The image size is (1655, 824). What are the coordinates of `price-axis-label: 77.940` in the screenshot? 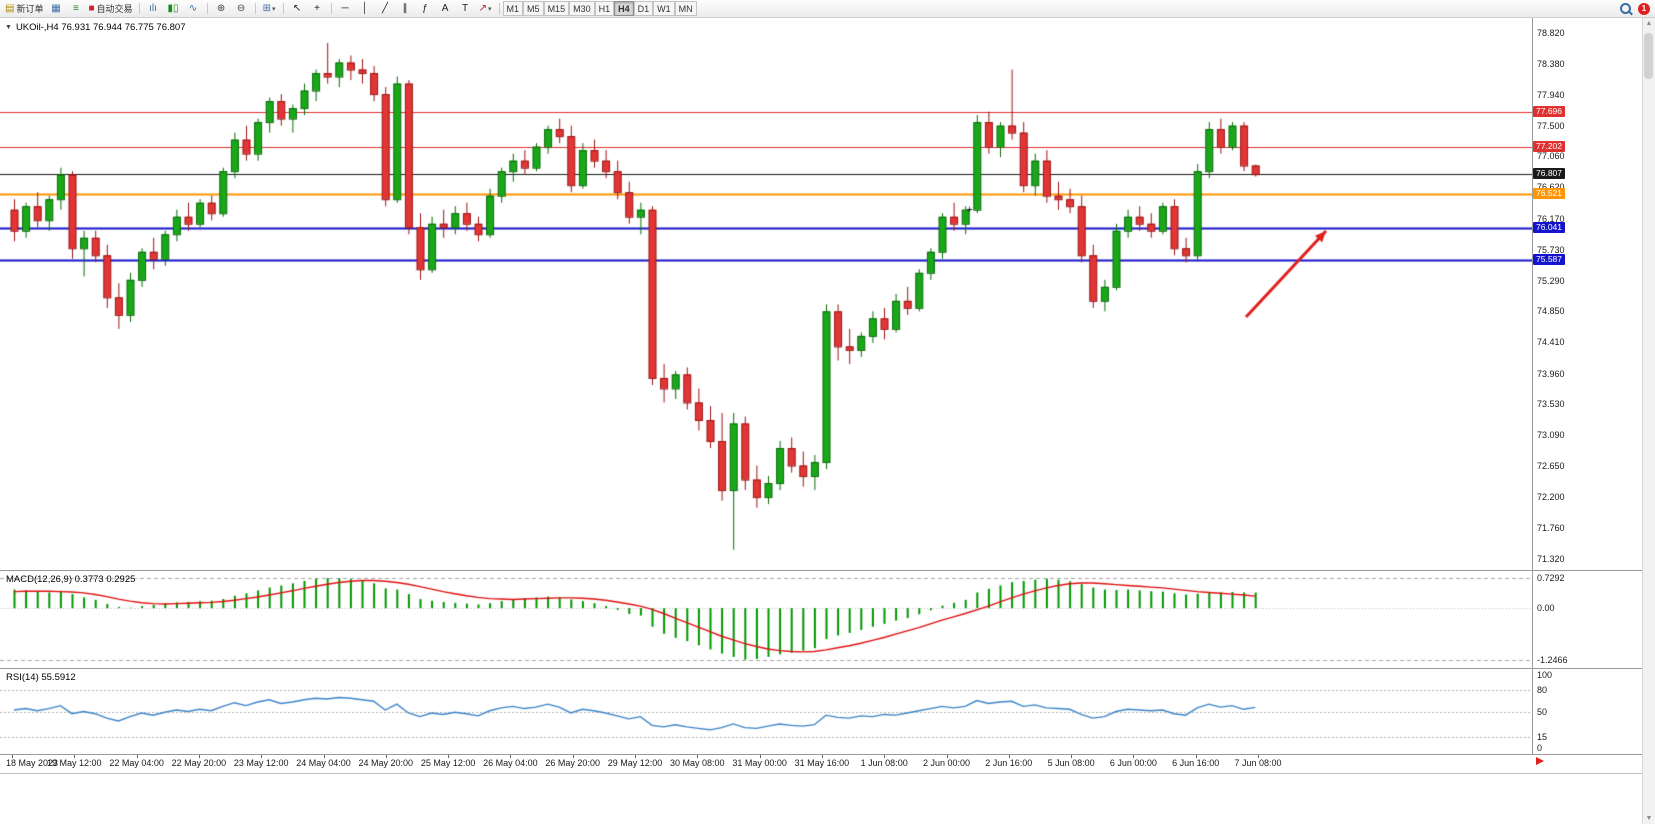 It's located at (1551, 94).